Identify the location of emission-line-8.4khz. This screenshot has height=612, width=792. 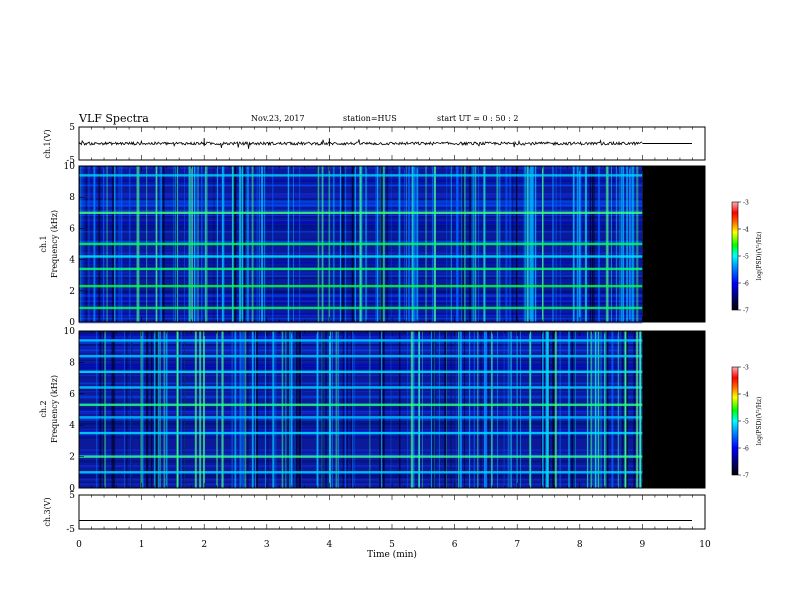
(361, 356).